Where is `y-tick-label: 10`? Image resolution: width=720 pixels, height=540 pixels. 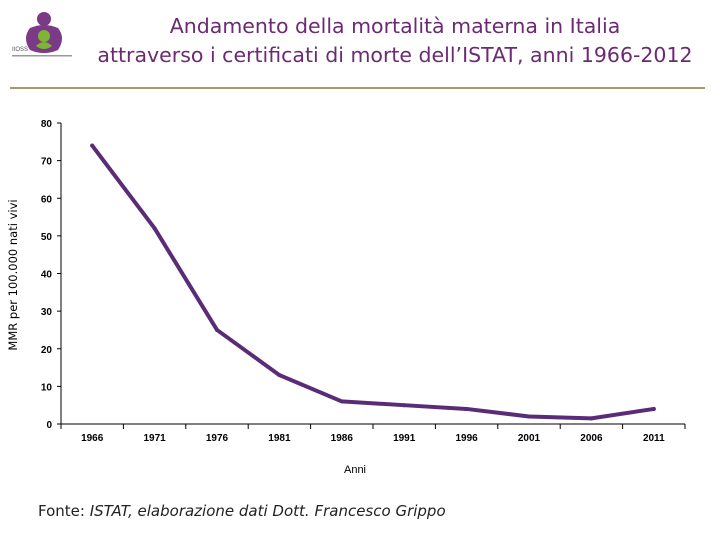 y-tick-label: 10 is located at coordinates (47, 387).